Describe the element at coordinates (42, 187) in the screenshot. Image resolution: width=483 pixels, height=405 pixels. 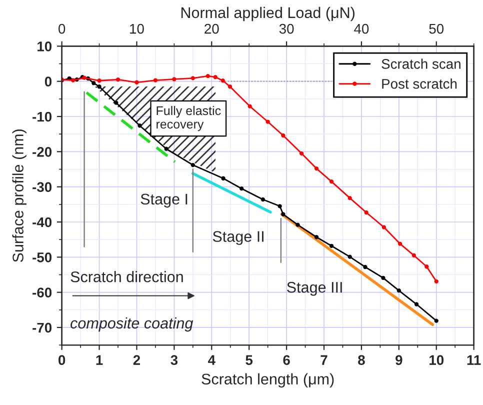
I see `y-tick-label: -30` at that location.